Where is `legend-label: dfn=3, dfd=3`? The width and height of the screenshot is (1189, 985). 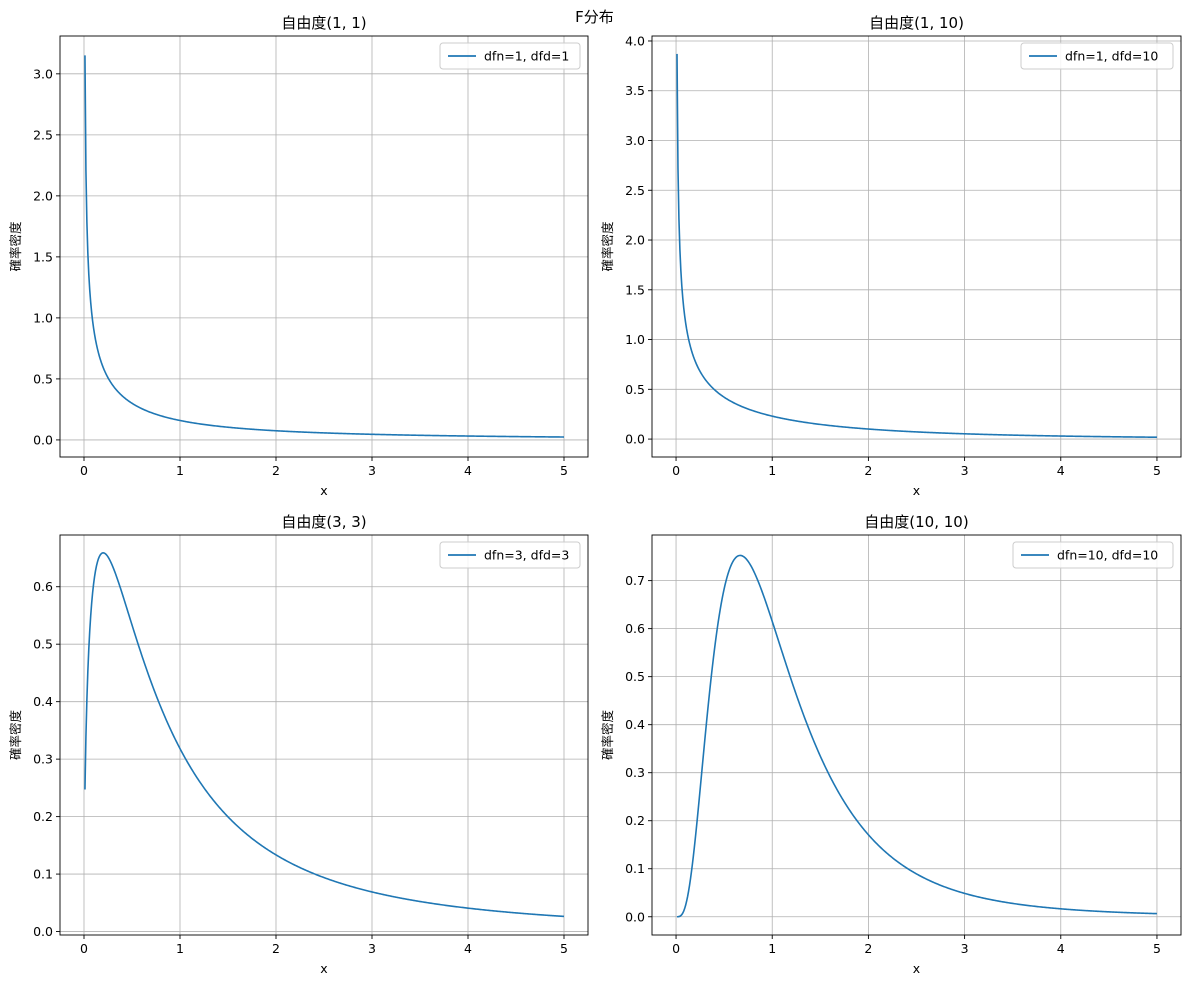
legend-label: dfn=3, dfd=3 is located at coordinates (526, 555).